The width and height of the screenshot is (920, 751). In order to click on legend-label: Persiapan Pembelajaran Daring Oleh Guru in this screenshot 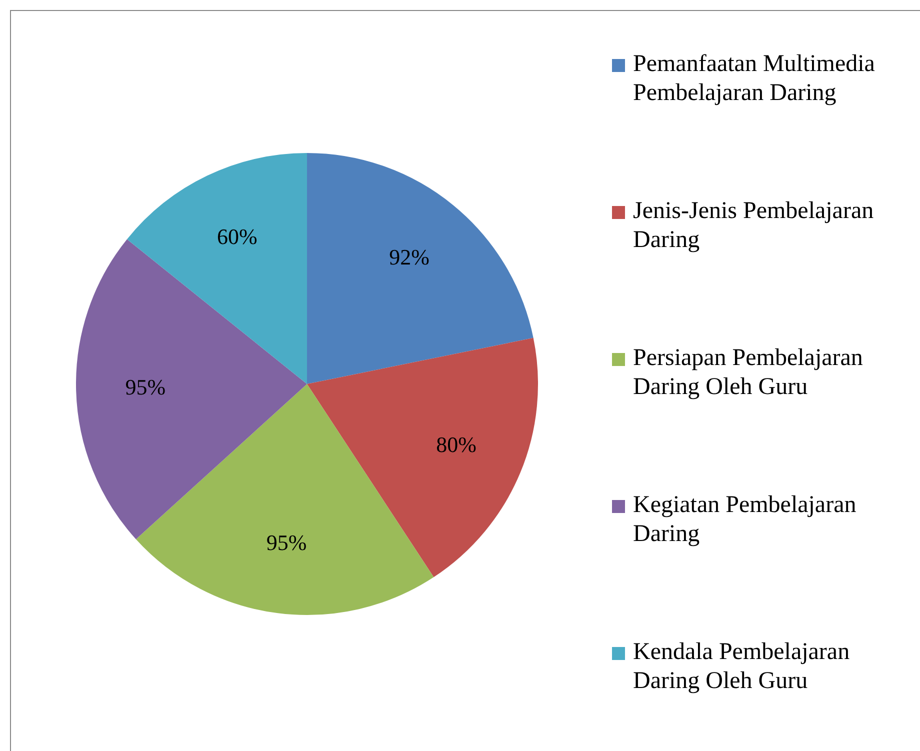, I will do `click(748, 373)`.